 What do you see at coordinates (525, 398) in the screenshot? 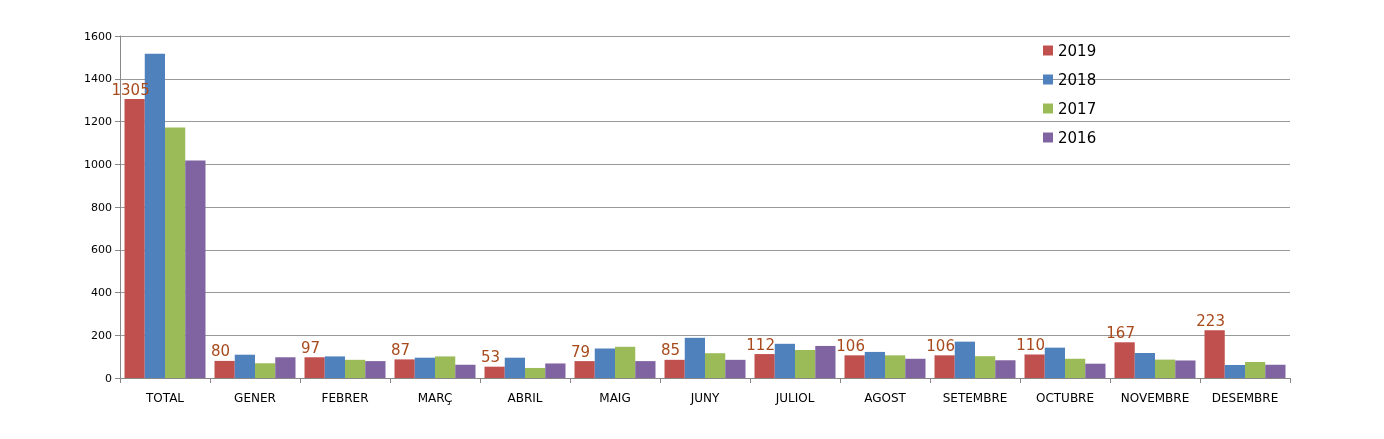
I see `x-tick-label: ABRIL` at bounding box center [525, 398].